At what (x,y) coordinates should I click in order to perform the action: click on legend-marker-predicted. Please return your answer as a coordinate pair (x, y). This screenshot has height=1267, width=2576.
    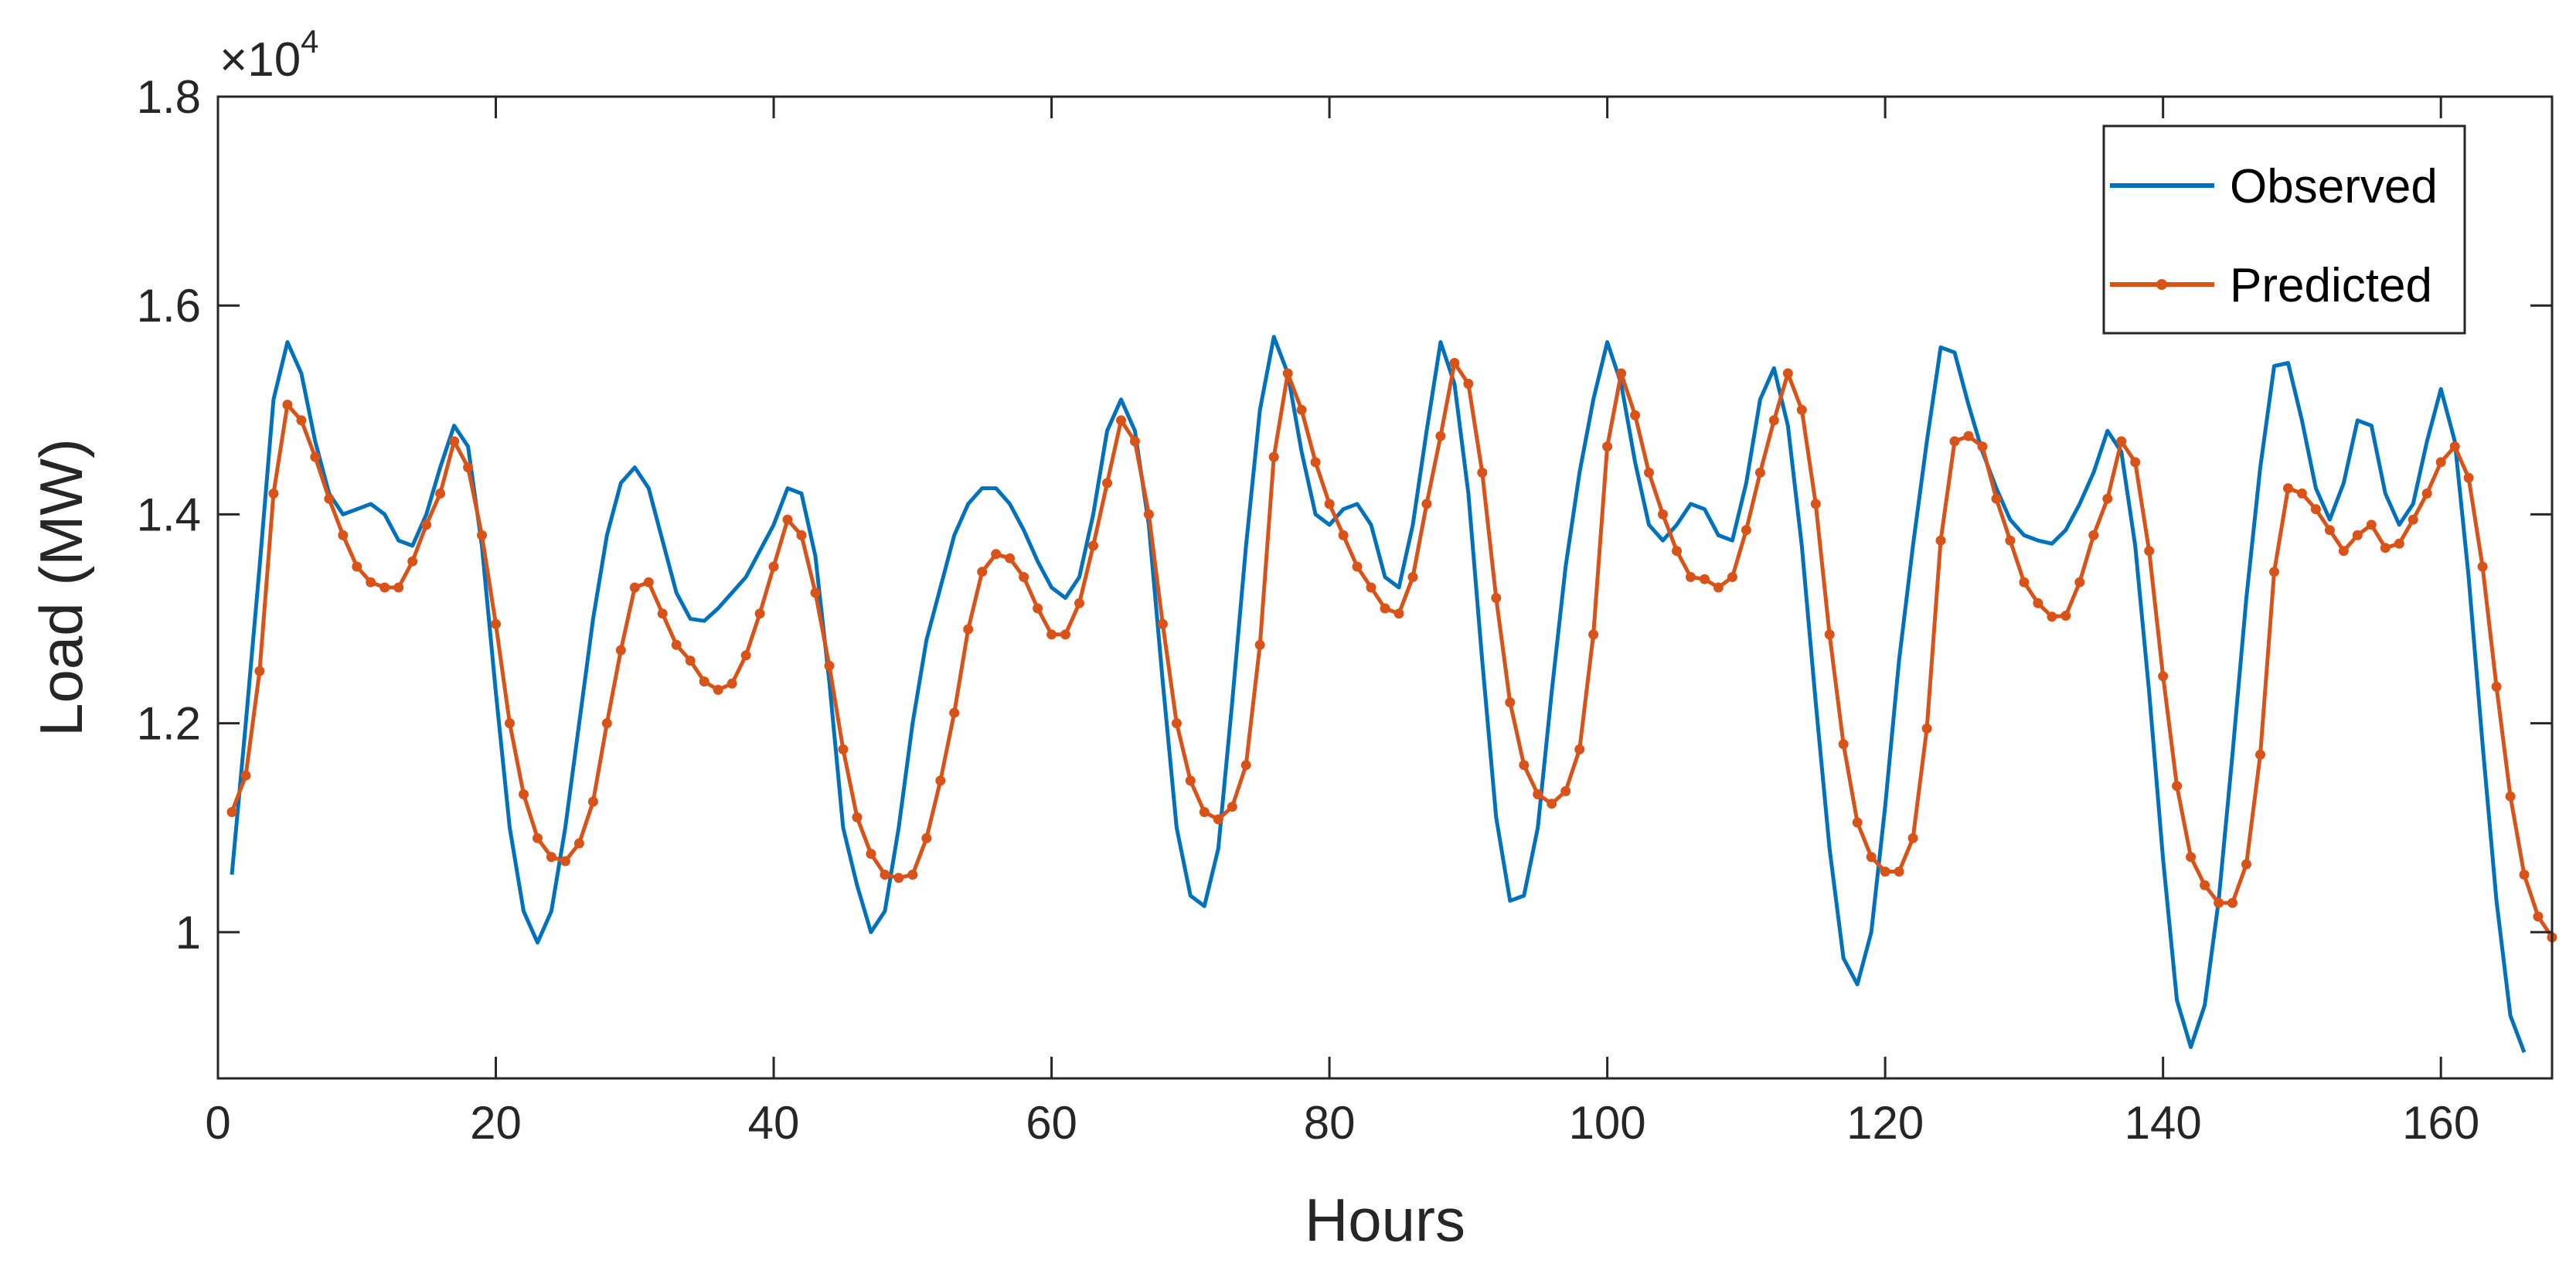
    Looking at the image, I should click on (2161, 284).